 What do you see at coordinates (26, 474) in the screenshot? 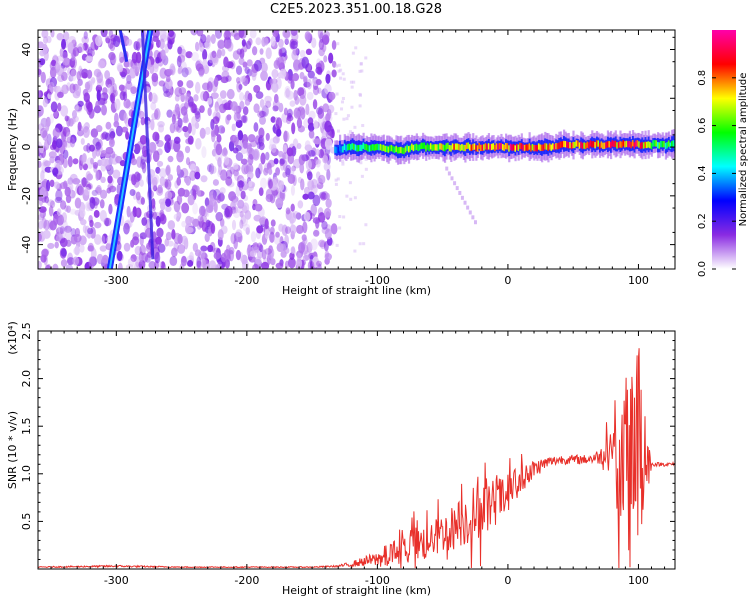
I see `y-tick-label: 1.0` at bounding box center [26, 474].